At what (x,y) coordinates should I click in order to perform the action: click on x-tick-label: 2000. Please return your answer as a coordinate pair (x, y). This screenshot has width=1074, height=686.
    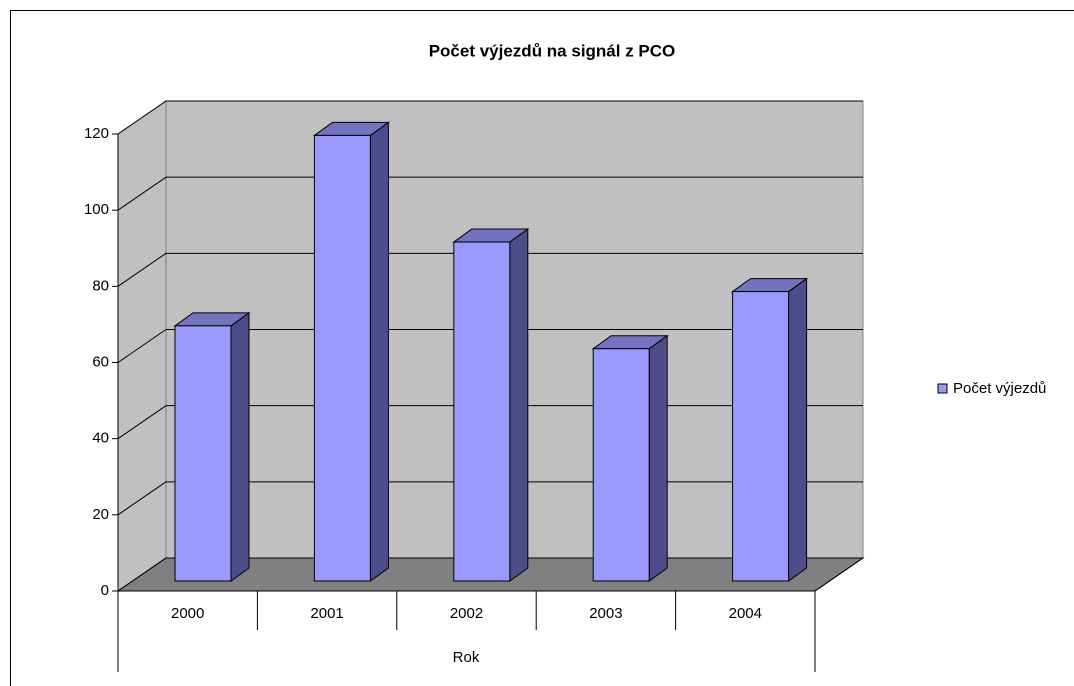
    Looking at the image, I should click on (187, 613).